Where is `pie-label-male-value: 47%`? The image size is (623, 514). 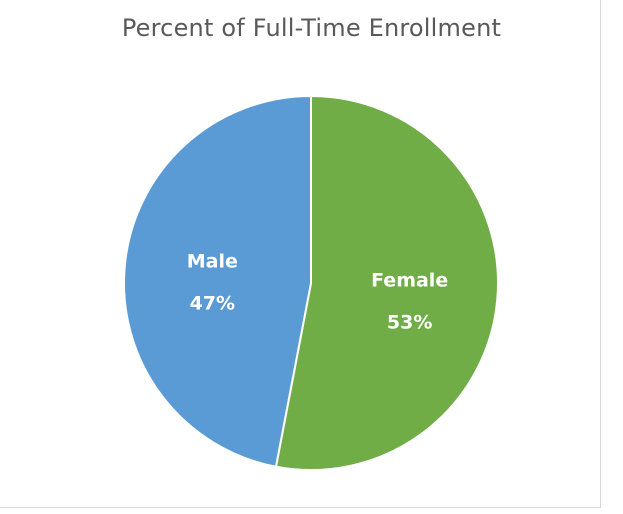
pie-label-male-value: 47% is located at coordinates (212, 304).